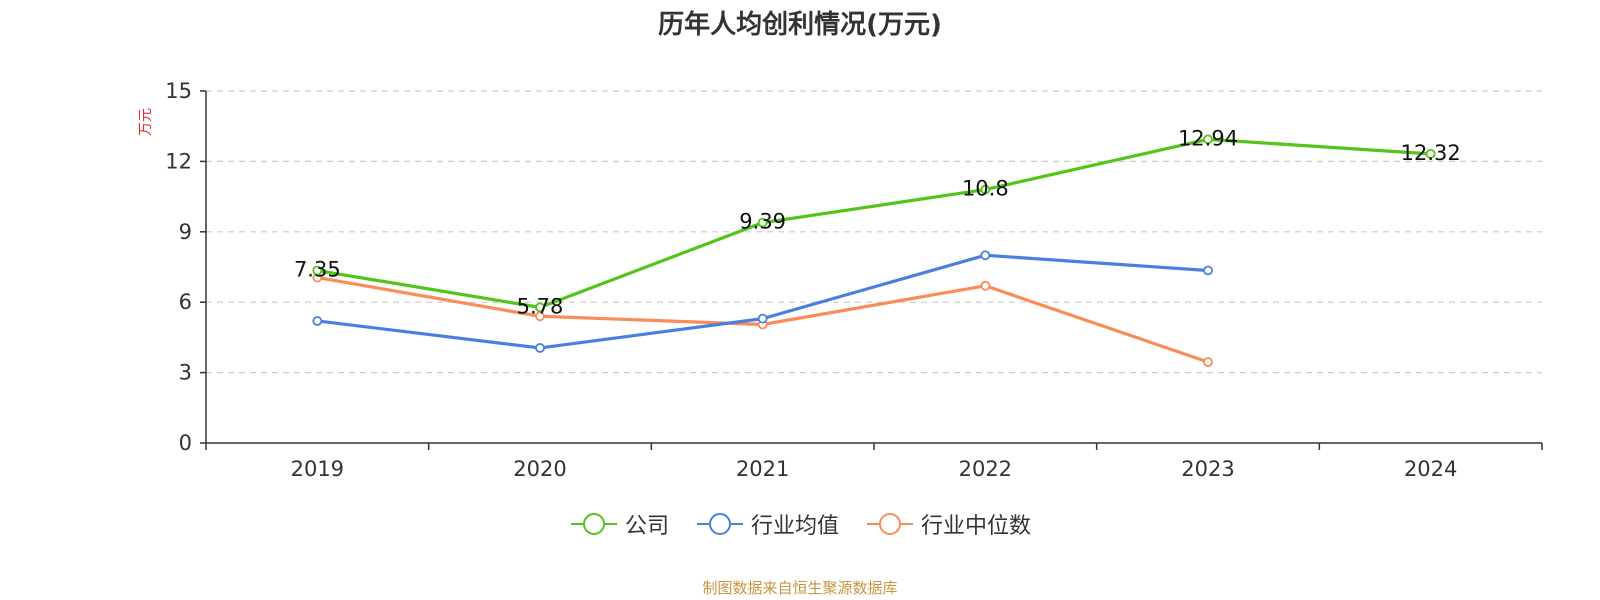 The width and height of the screenshot is (1600, 600). I want to click on y-tick-label: 0, so click(185, 443).